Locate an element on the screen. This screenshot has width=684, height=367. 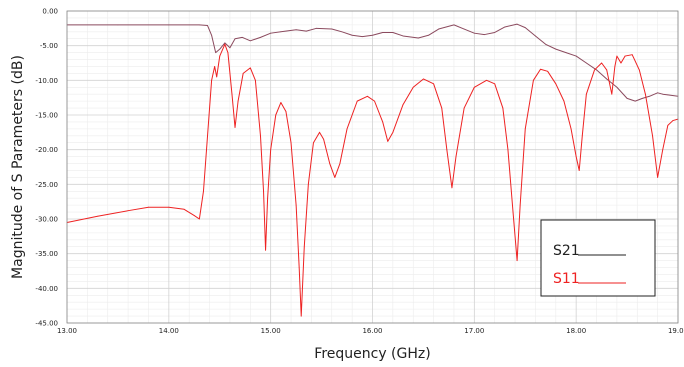
y-tick-label: -45.00 is located at coordinates (46, 324).